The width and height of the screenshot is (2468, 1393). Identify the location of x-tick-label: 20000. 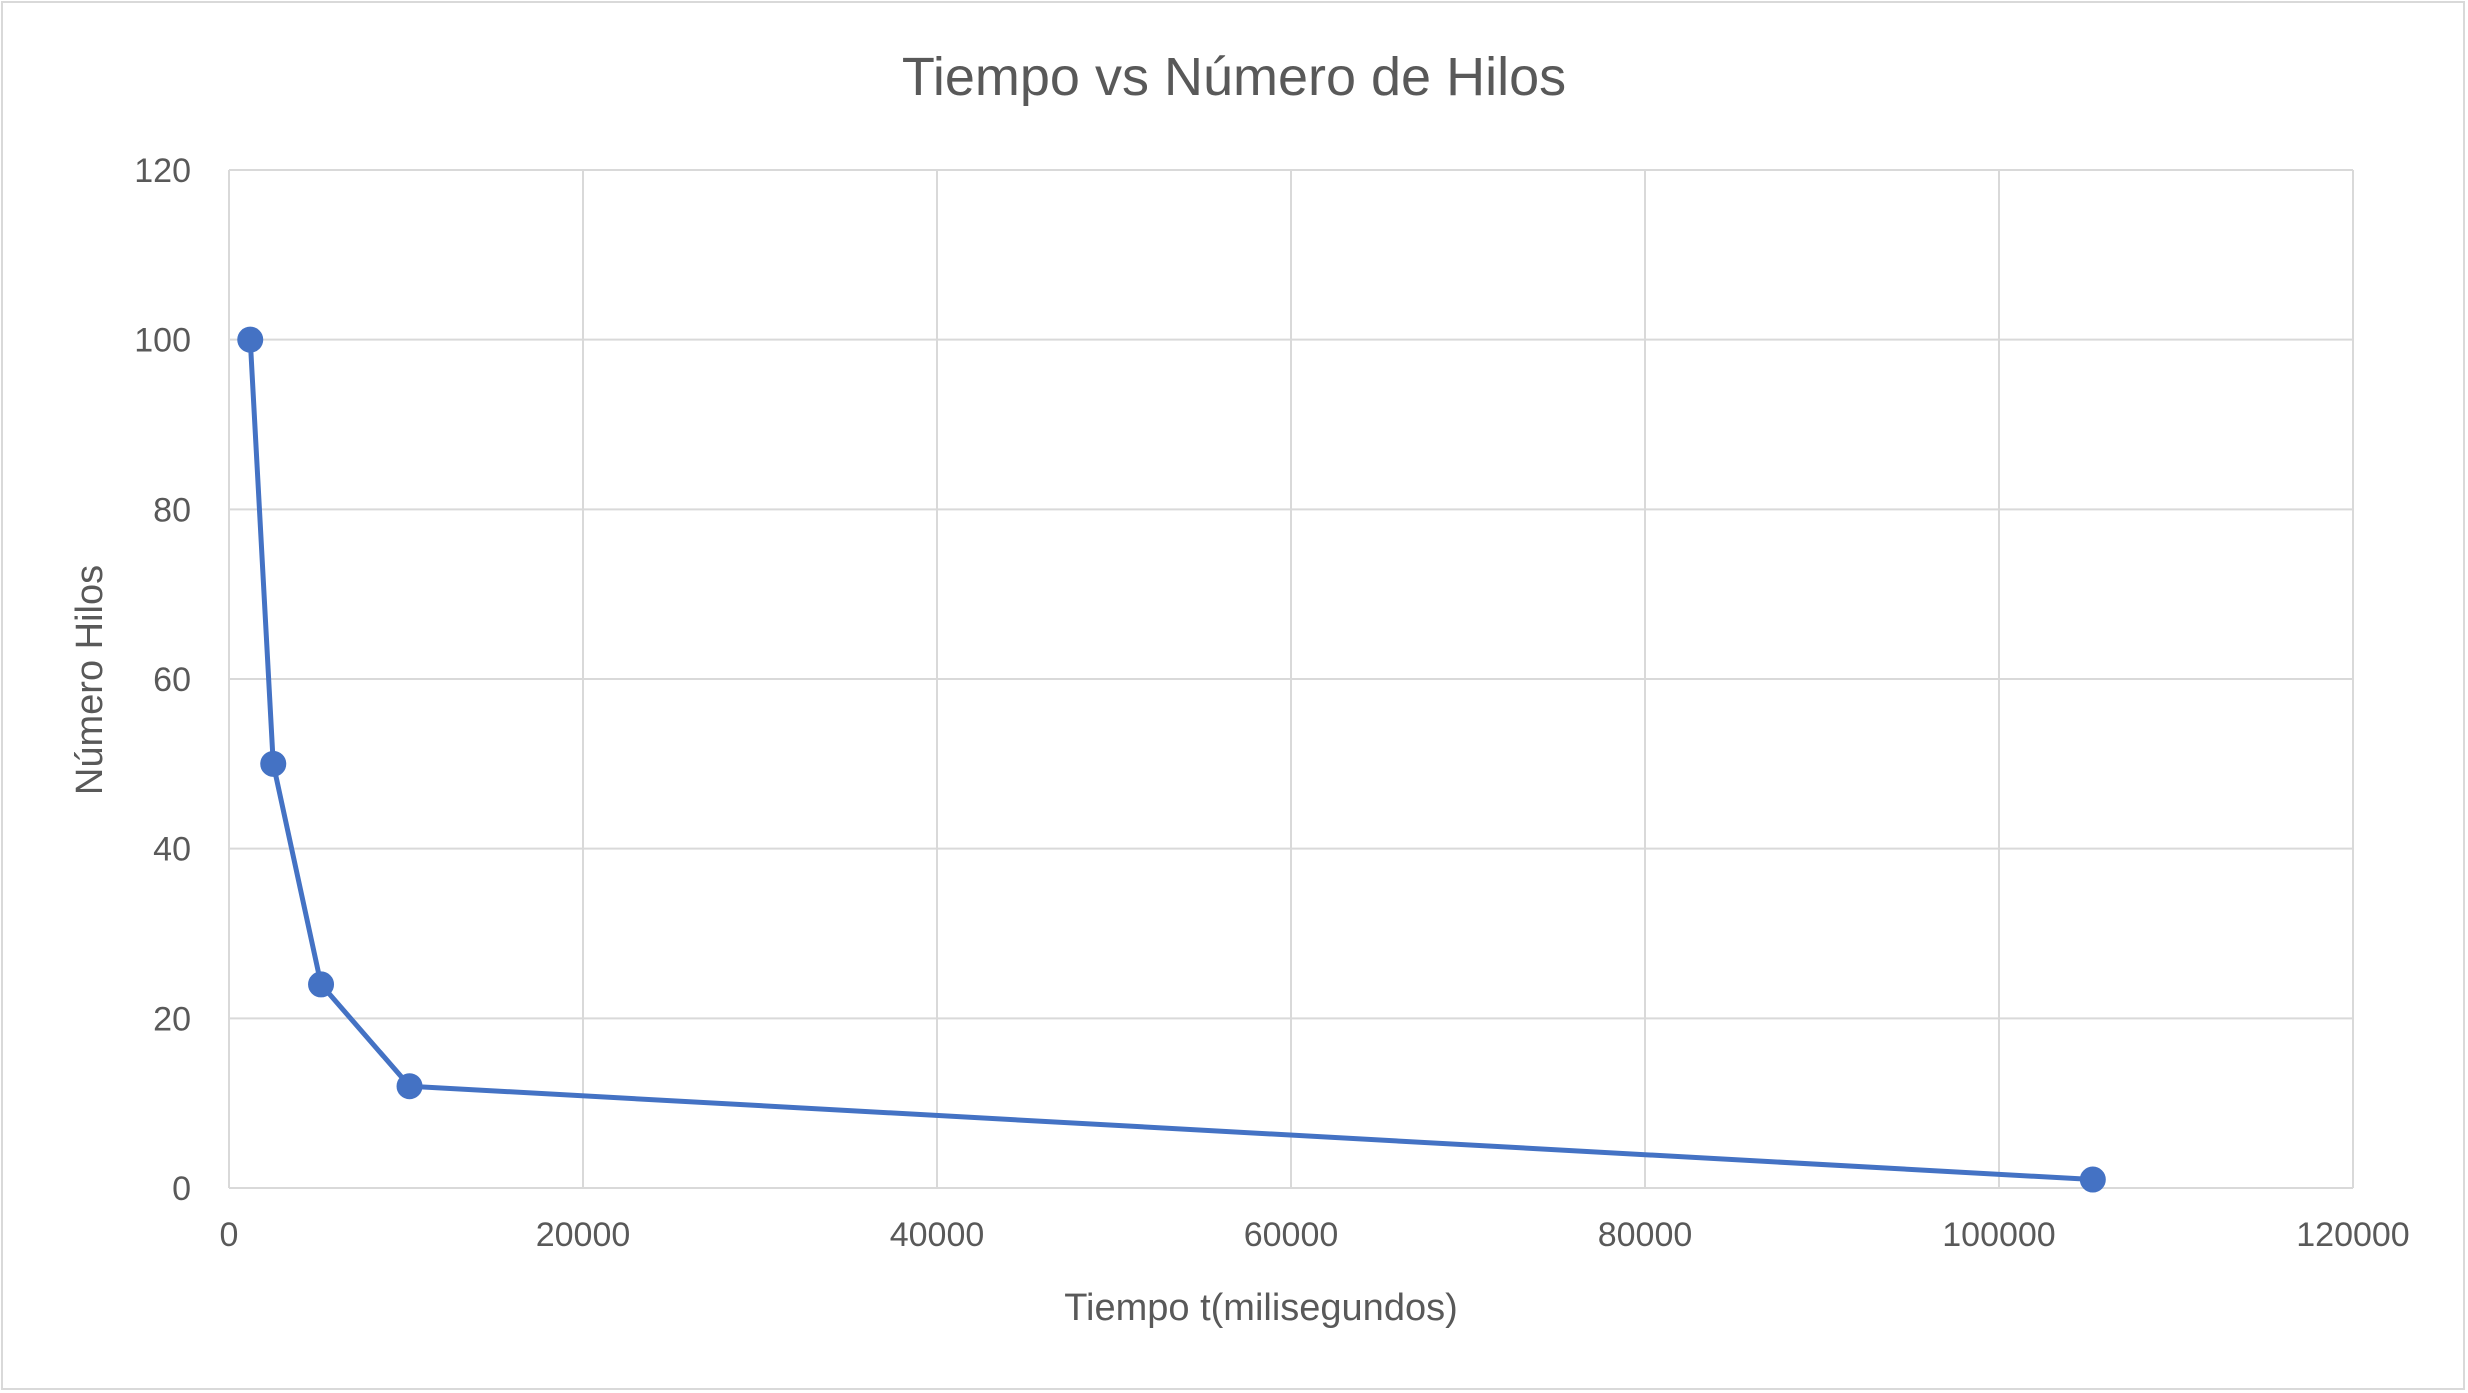
(583, 1235).